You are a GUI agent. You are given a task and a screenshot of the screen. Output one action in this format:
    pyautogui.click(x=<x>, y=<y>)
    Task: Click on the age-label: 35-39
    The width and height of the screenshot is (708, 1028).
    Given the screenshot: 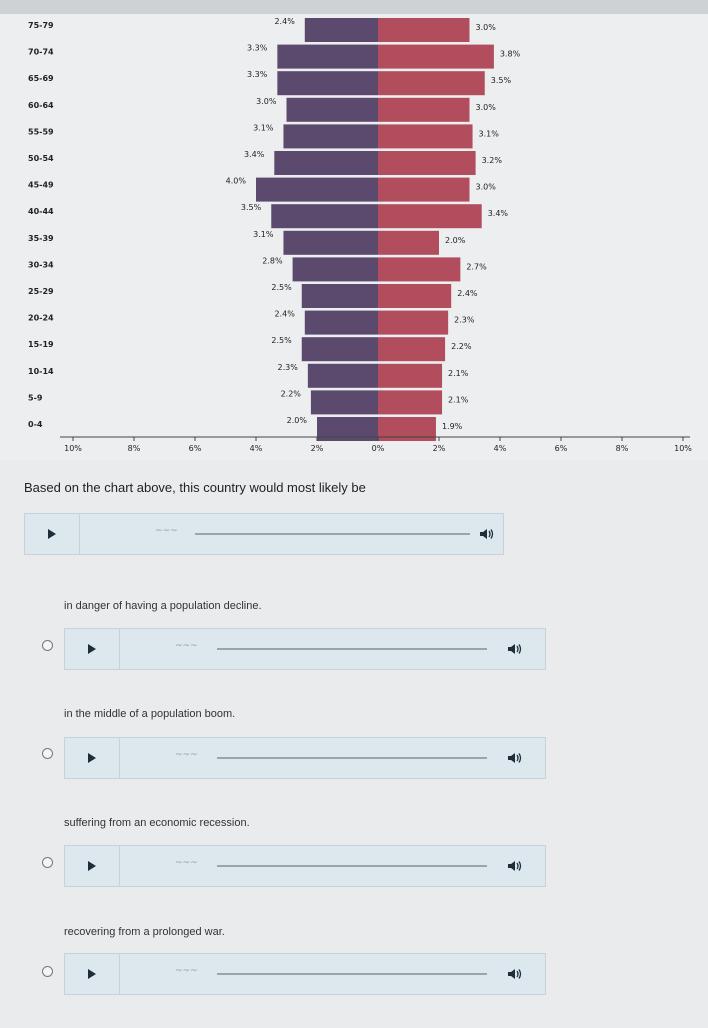 What is the action you would take?
    pyautogui.click(x=41, y=238)
    